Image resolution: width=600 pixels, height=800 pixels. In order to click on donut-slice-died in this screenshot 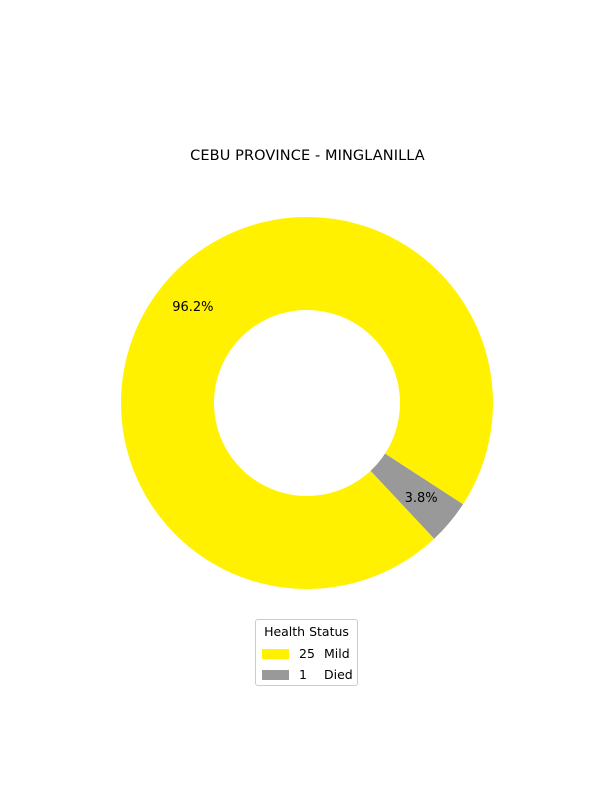, I will do `click(416, 496)`.